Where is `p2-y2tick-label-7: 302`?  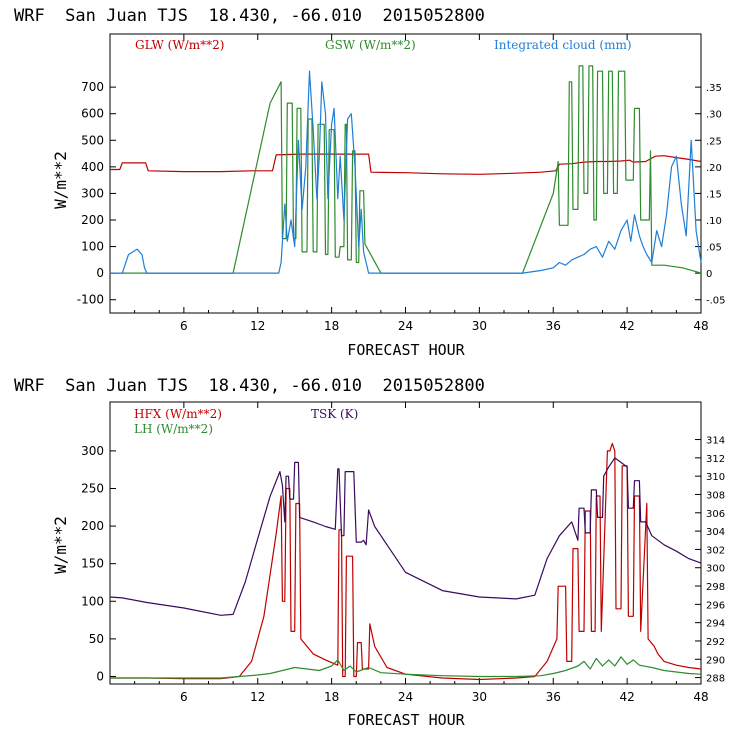 p2-y2tick-label-7: 302 is located at coordinates (715, 550).